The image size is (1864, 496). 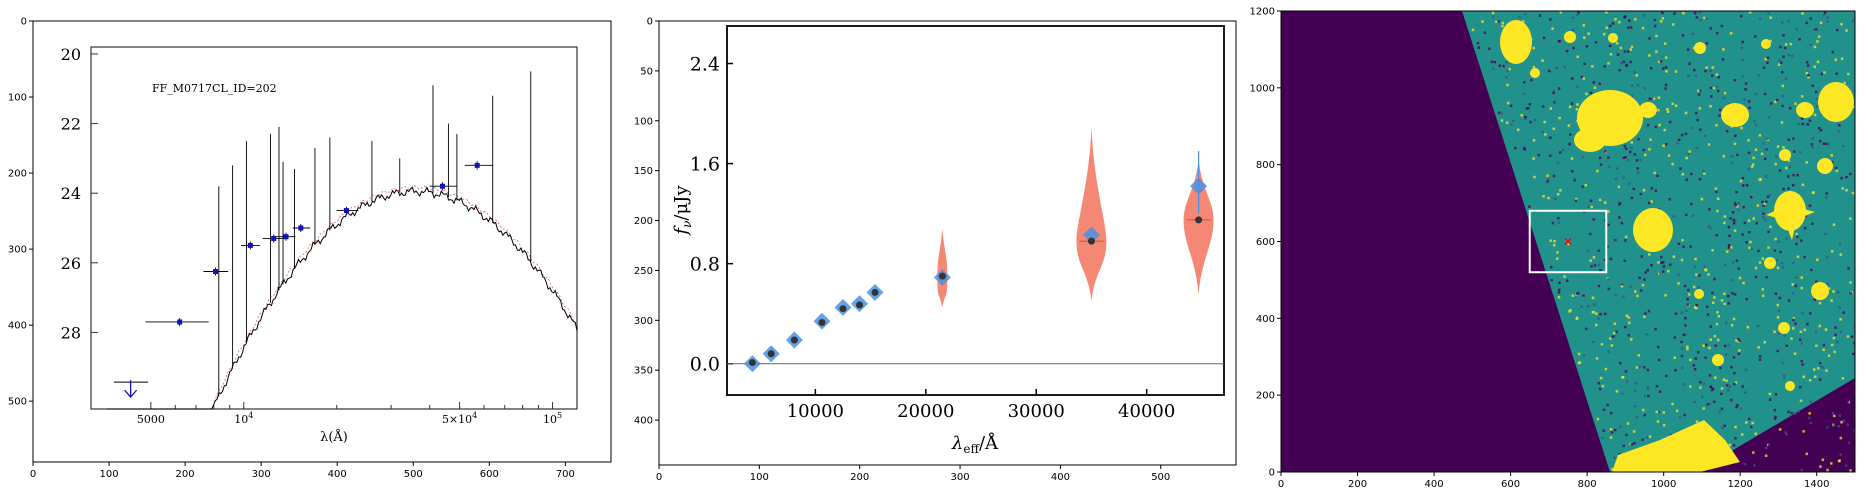 I want to click on bright-star, so click(x=1790, y=215).